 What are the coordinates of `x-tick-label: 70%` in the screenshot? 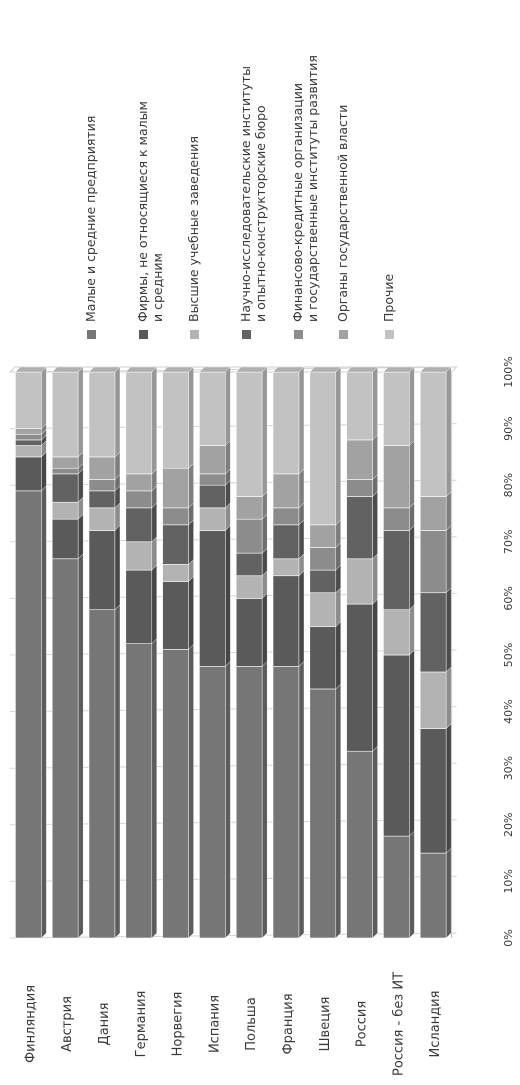 It's located at (508, 542).